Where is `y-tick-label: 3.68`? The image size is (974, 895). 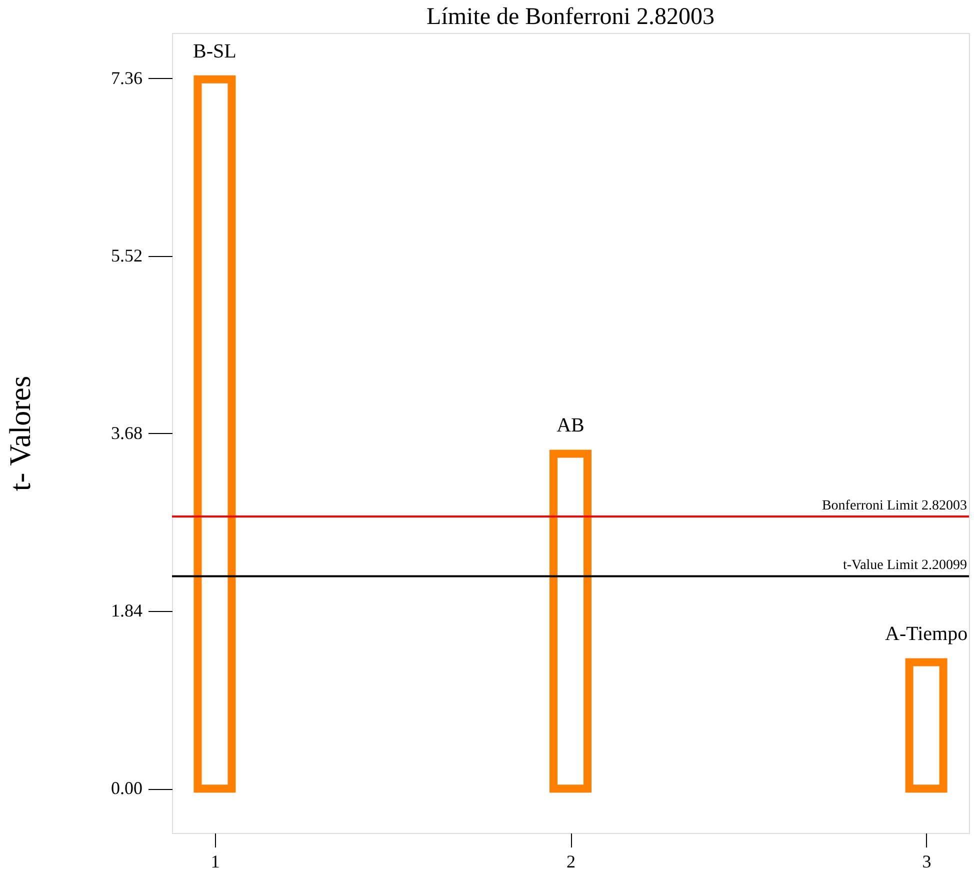
y-tick-label: 3.68 is located at coordinates (126, 432).